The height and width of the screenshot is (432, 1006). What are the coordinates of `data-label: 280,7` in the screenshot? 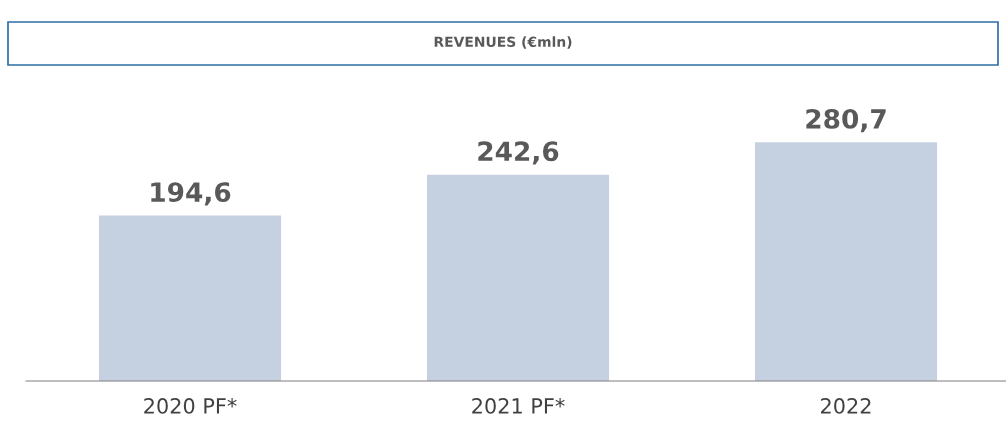 It's located at (846, 120).